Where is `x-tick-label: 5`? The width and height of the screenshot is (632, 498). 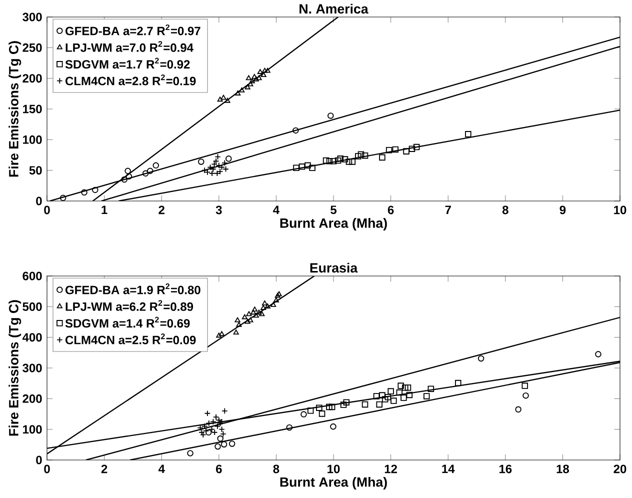 x-tick-label: 5 is located at coordinates (333, 210).